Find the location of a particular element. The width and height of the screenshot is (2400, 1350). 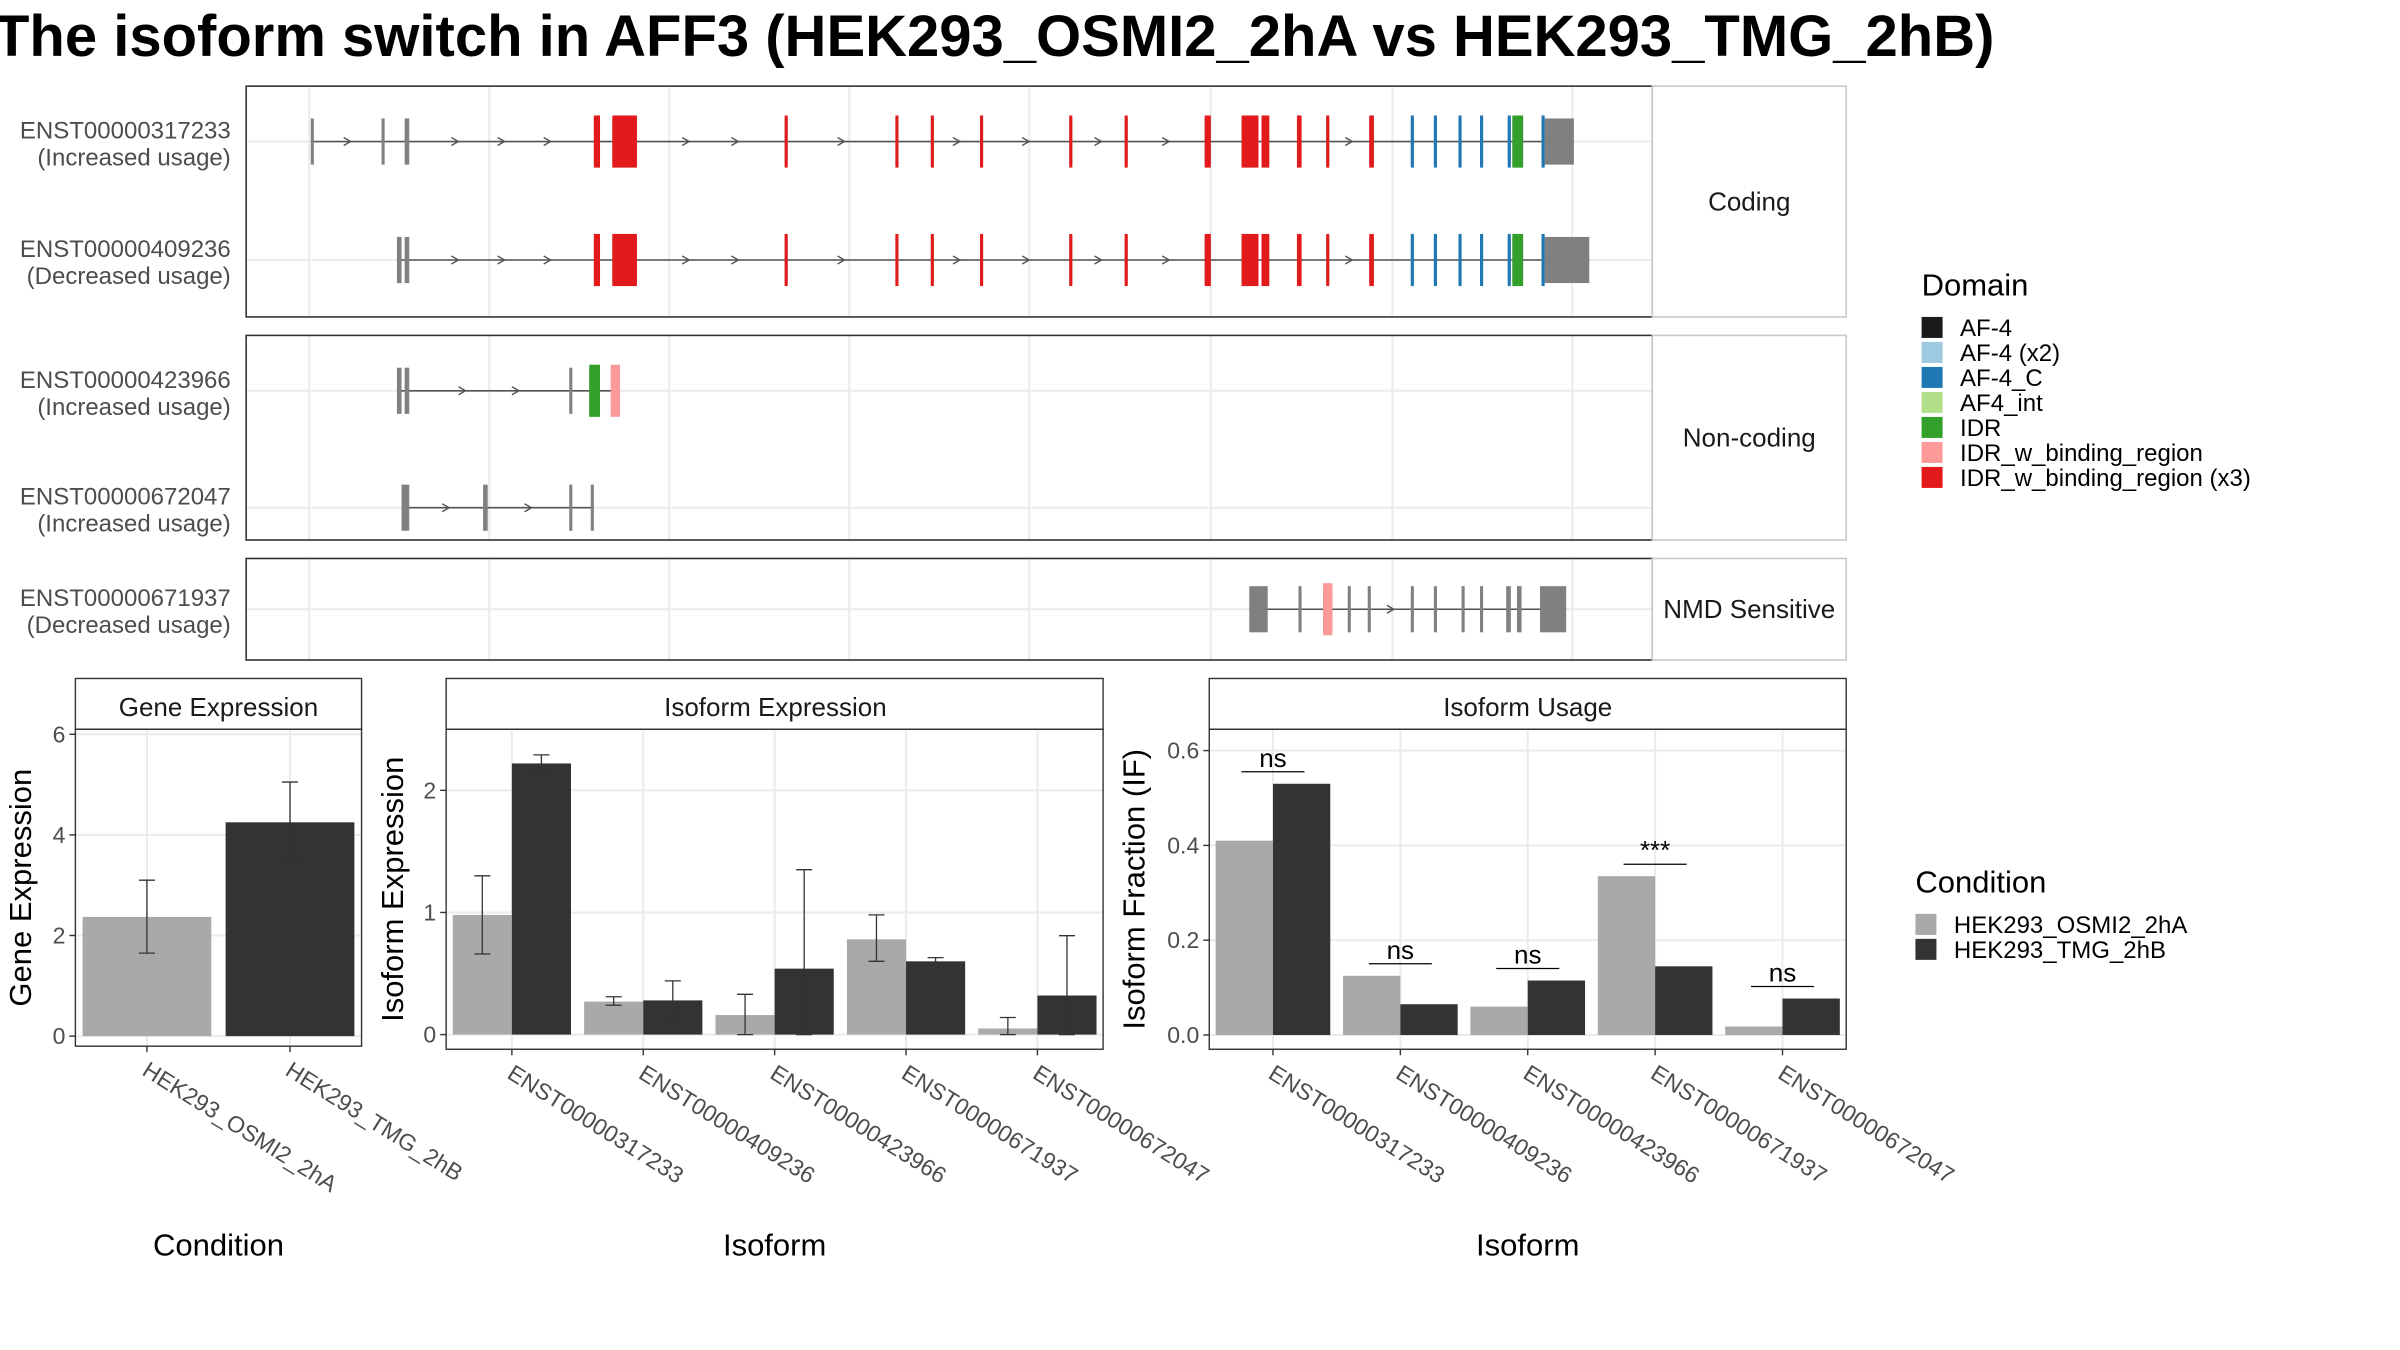

legend-domain-label: AF-4 is located at coordinates (1986, 328).